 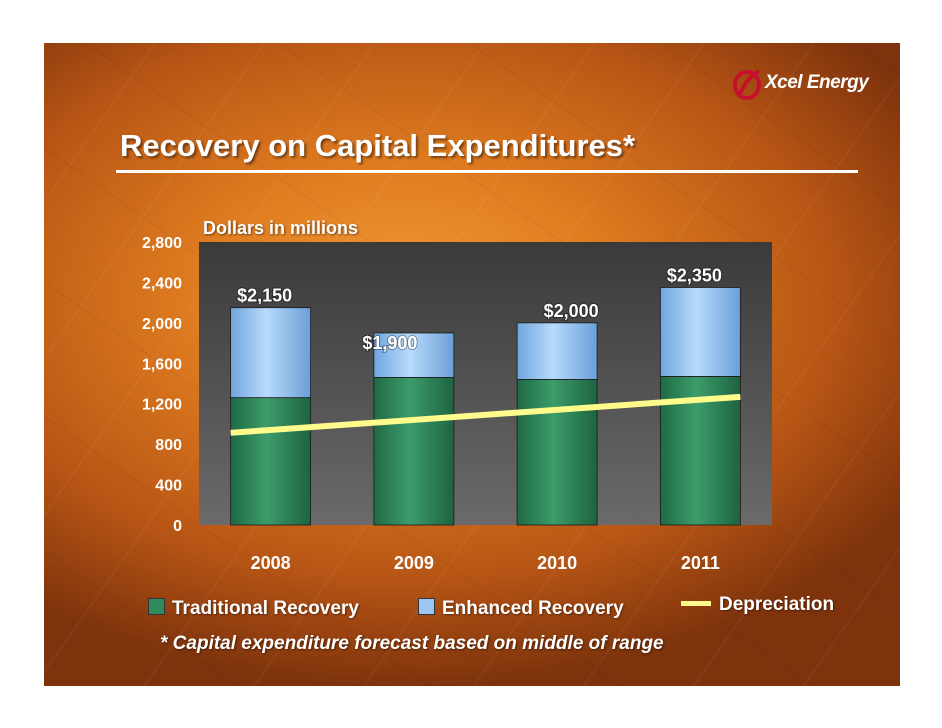 What do you see at coordinates (156, 606) in the screenshot?
I see `legend-swatch-traditional` at bounding box center [156, 606].